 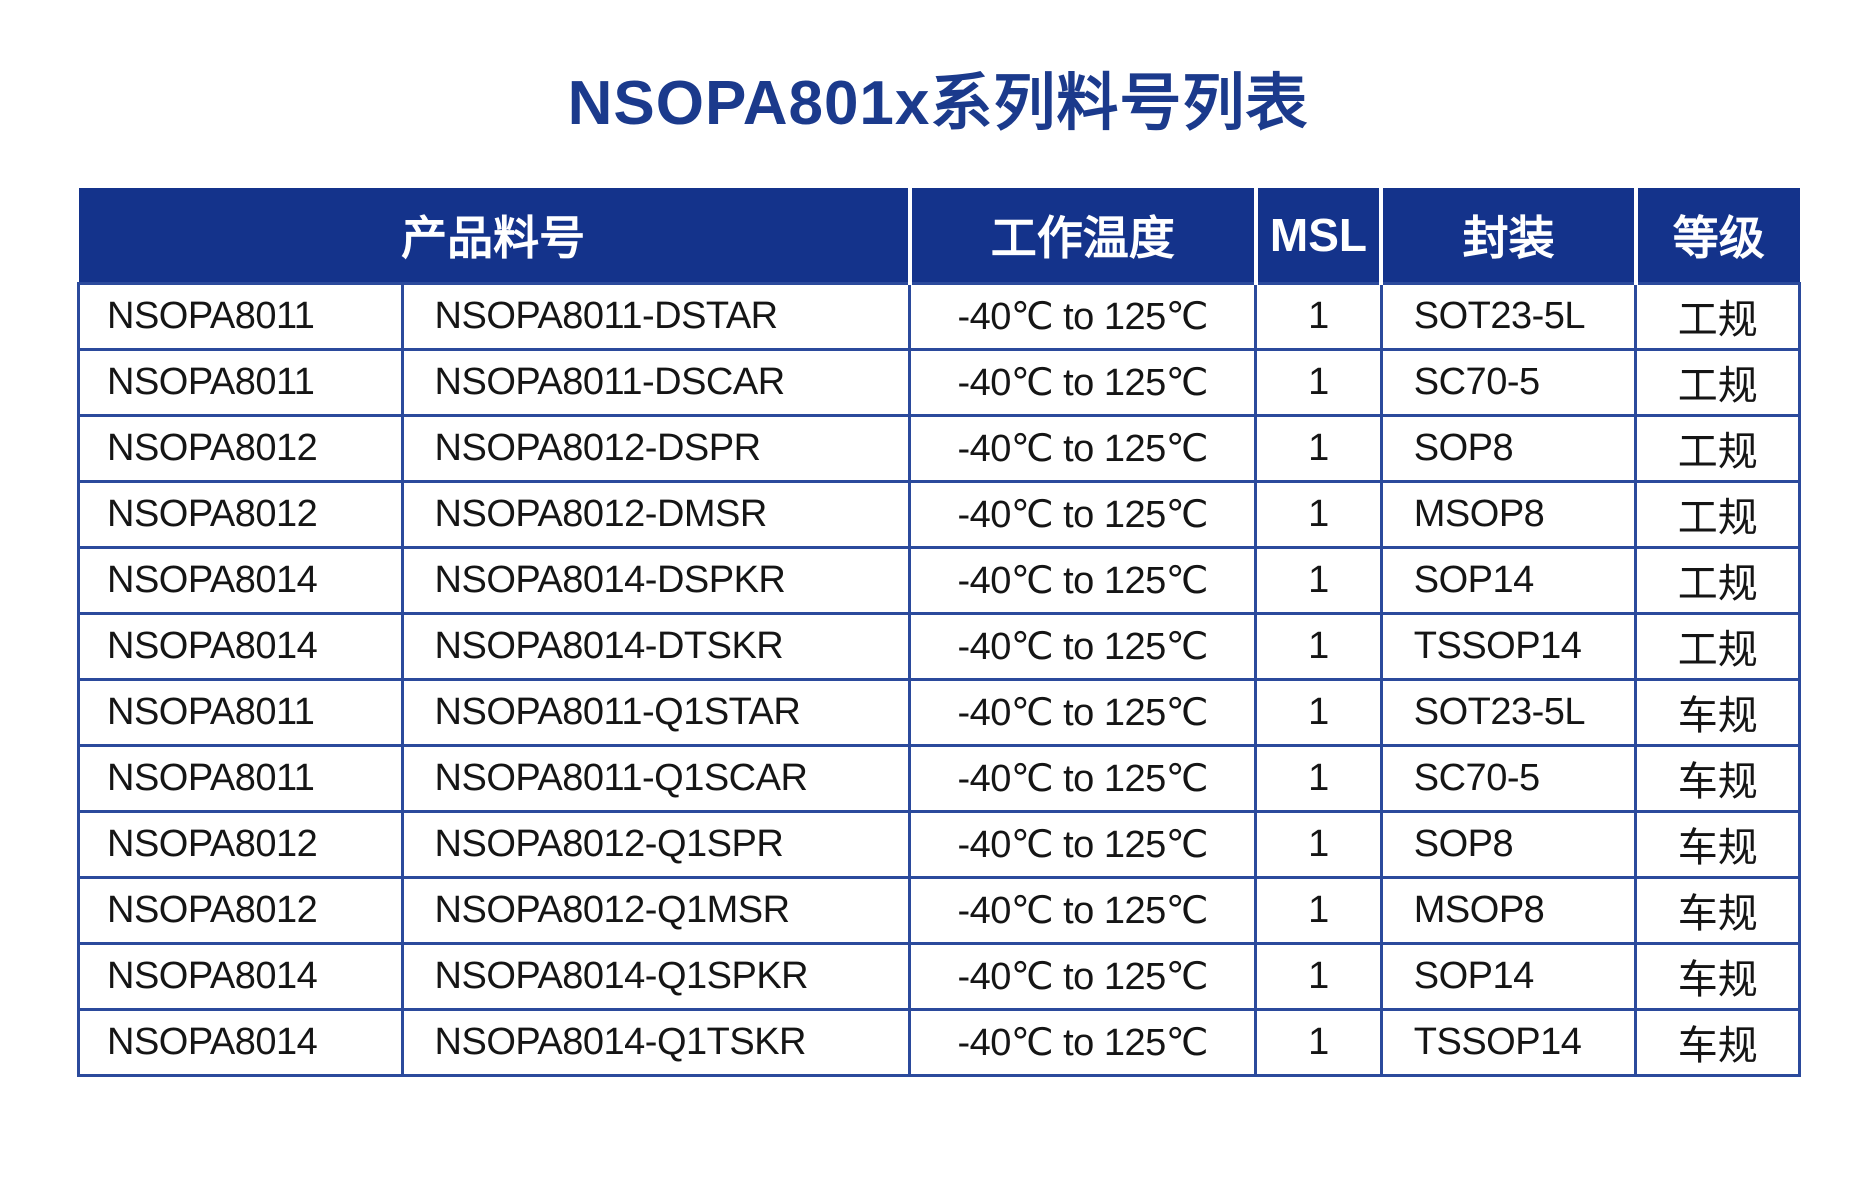 I want to click on cell-part-number: NSOPA8011-Q1SCAR, so click(x=656, y=778).